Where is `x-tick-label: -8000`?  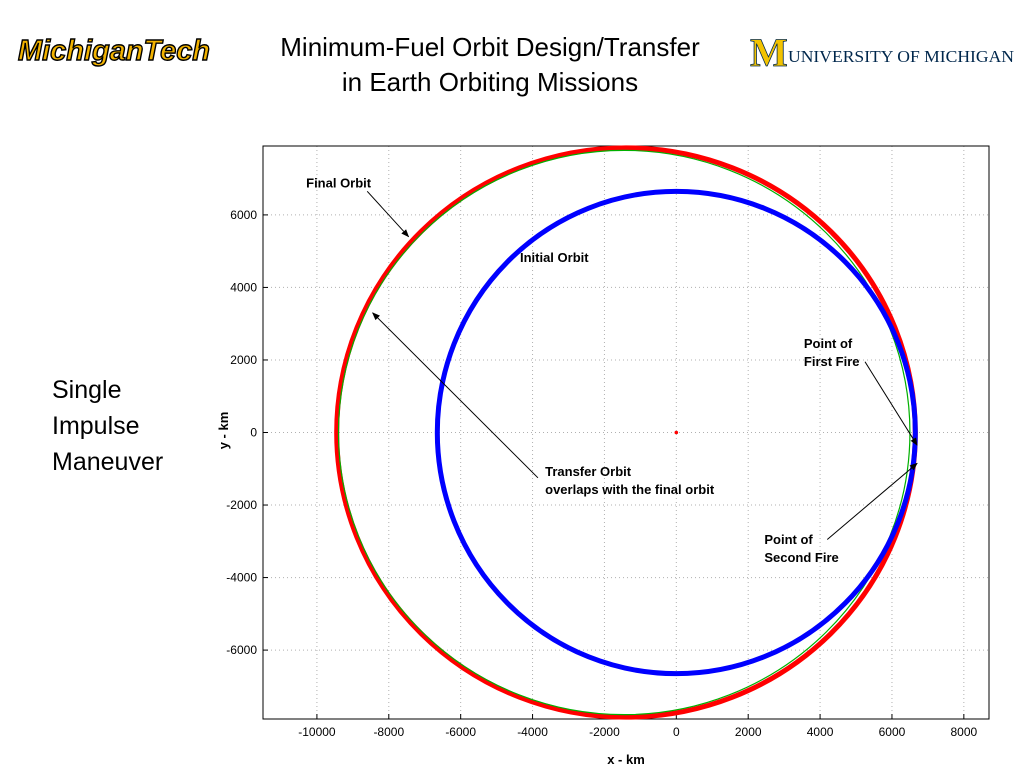 x-tick-label: -8000 is located at coordinates (388, 732).